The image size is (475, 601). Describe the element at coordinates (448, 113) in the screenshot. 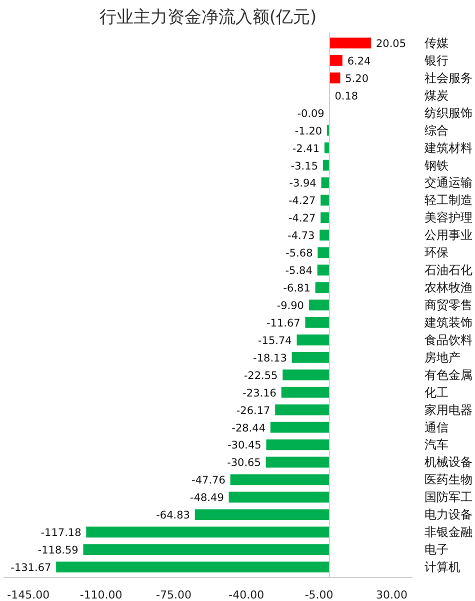

I see `y-tick-label: 纺织服饰` at that location.